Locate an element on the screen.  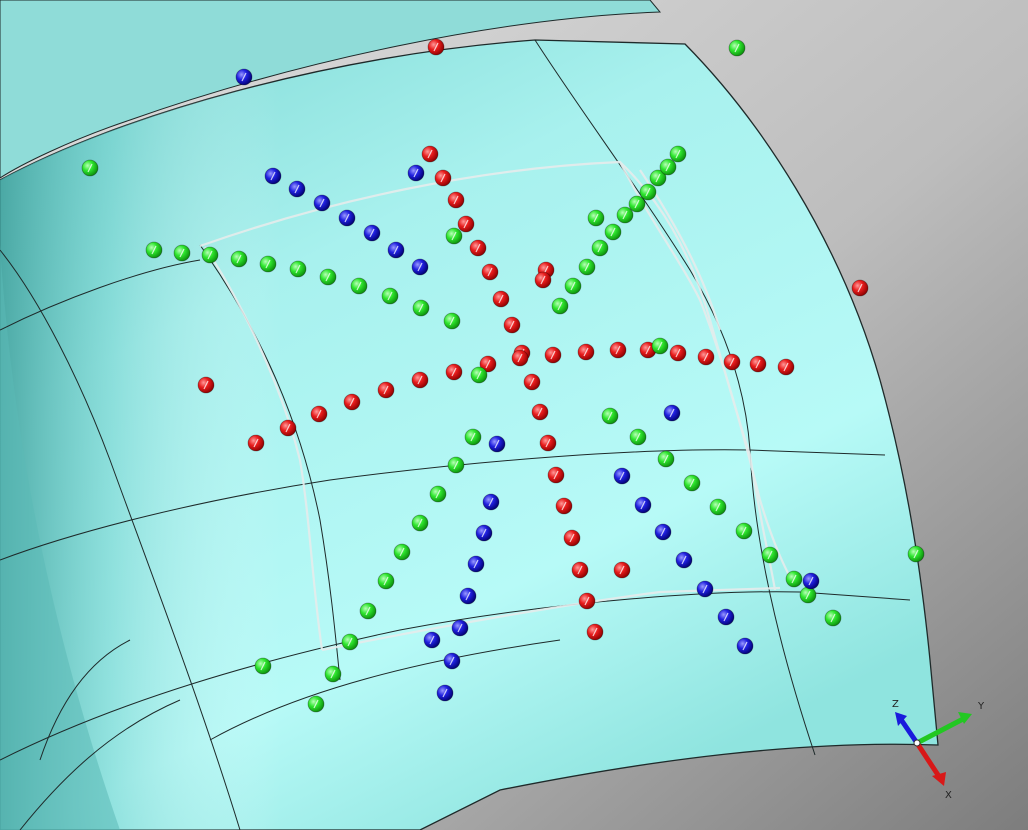
upper-flange-surface is located at coordinates (331, 89).